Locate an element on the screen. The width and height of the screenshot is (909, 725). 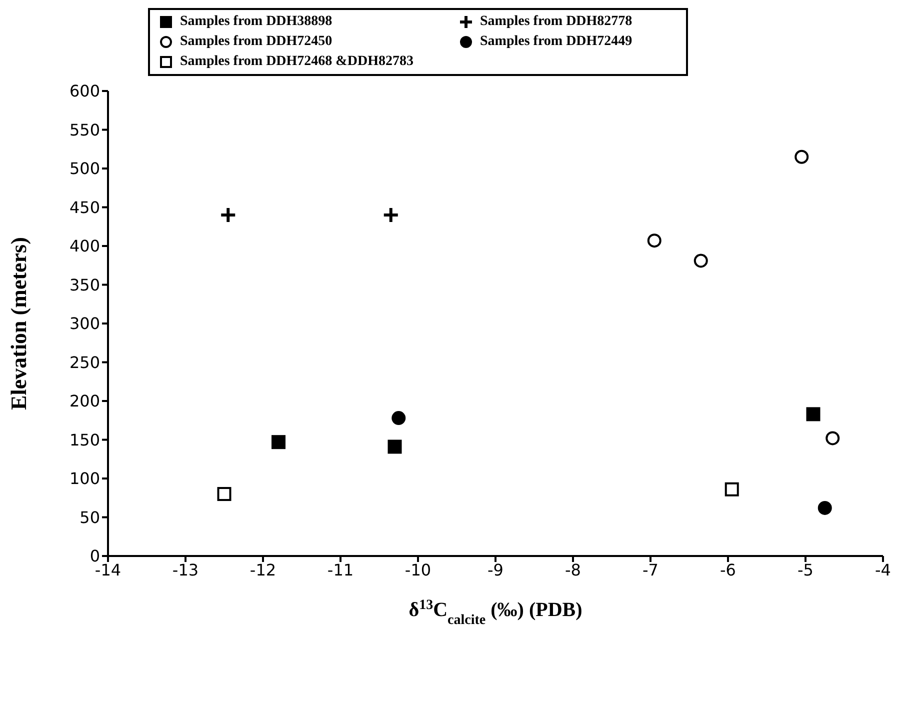
x-tick-label: -11 is located at coordinates (340, 570).